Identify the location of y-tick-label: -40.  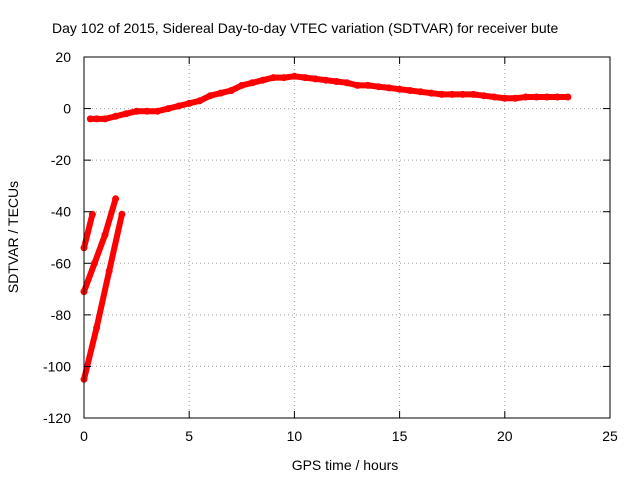
(61, 212).